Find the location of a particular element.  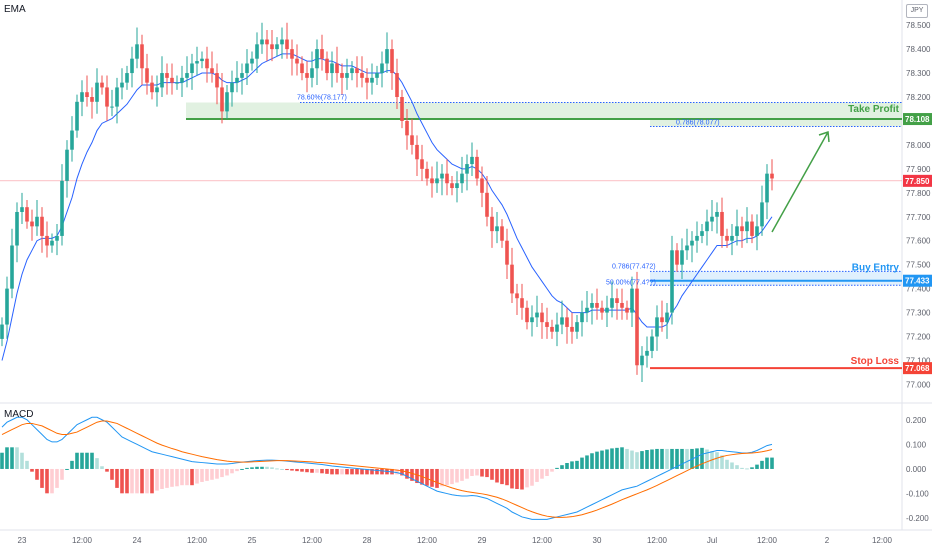

fib-label-upper: 78.60%(78.177) is located at coordinates (322, 98).